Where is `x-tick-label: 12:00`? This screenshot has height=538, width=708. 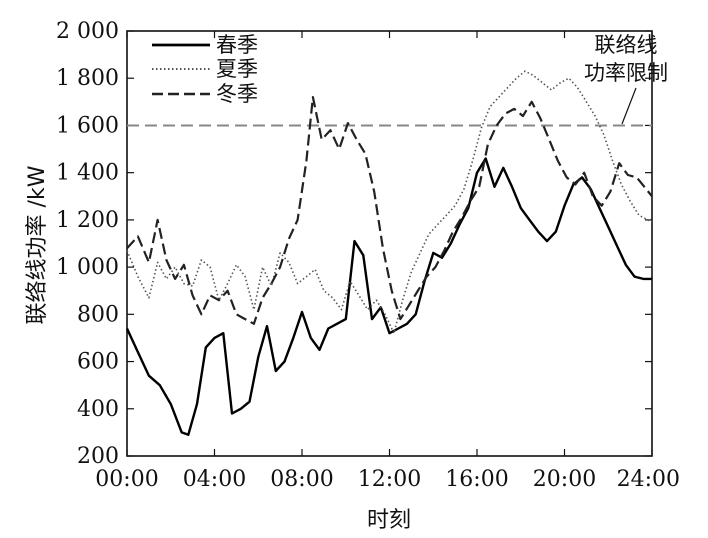 x-tick-label: 12:00 is located at coordinates (389, 479).